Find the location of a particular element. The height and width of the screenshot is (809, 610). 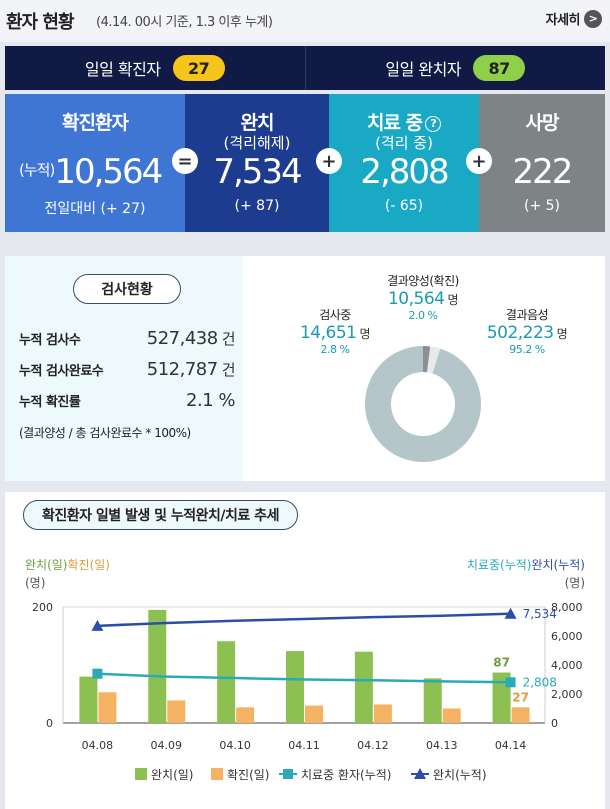

stat-released-sub: (격리해제) is located at coordinates (257, 143).